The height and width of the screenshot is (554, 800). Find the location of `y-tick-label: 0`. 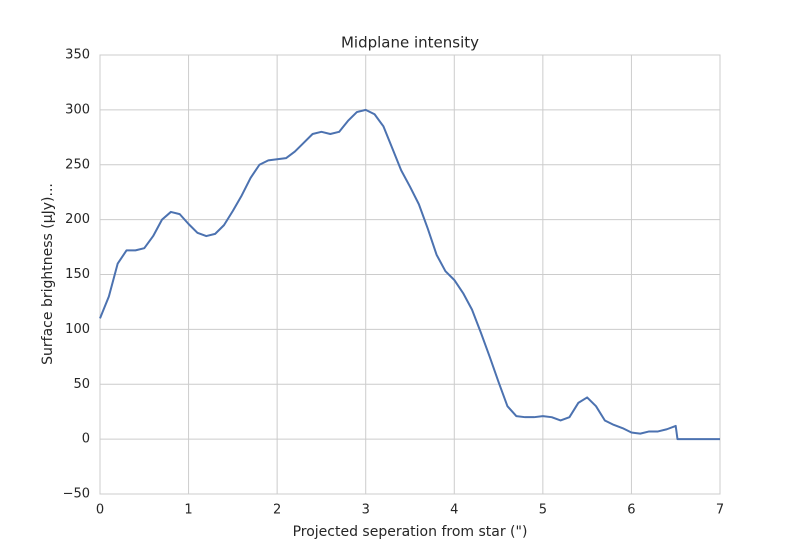

y-tick-label: 0 is located at coordinates (86, 439).